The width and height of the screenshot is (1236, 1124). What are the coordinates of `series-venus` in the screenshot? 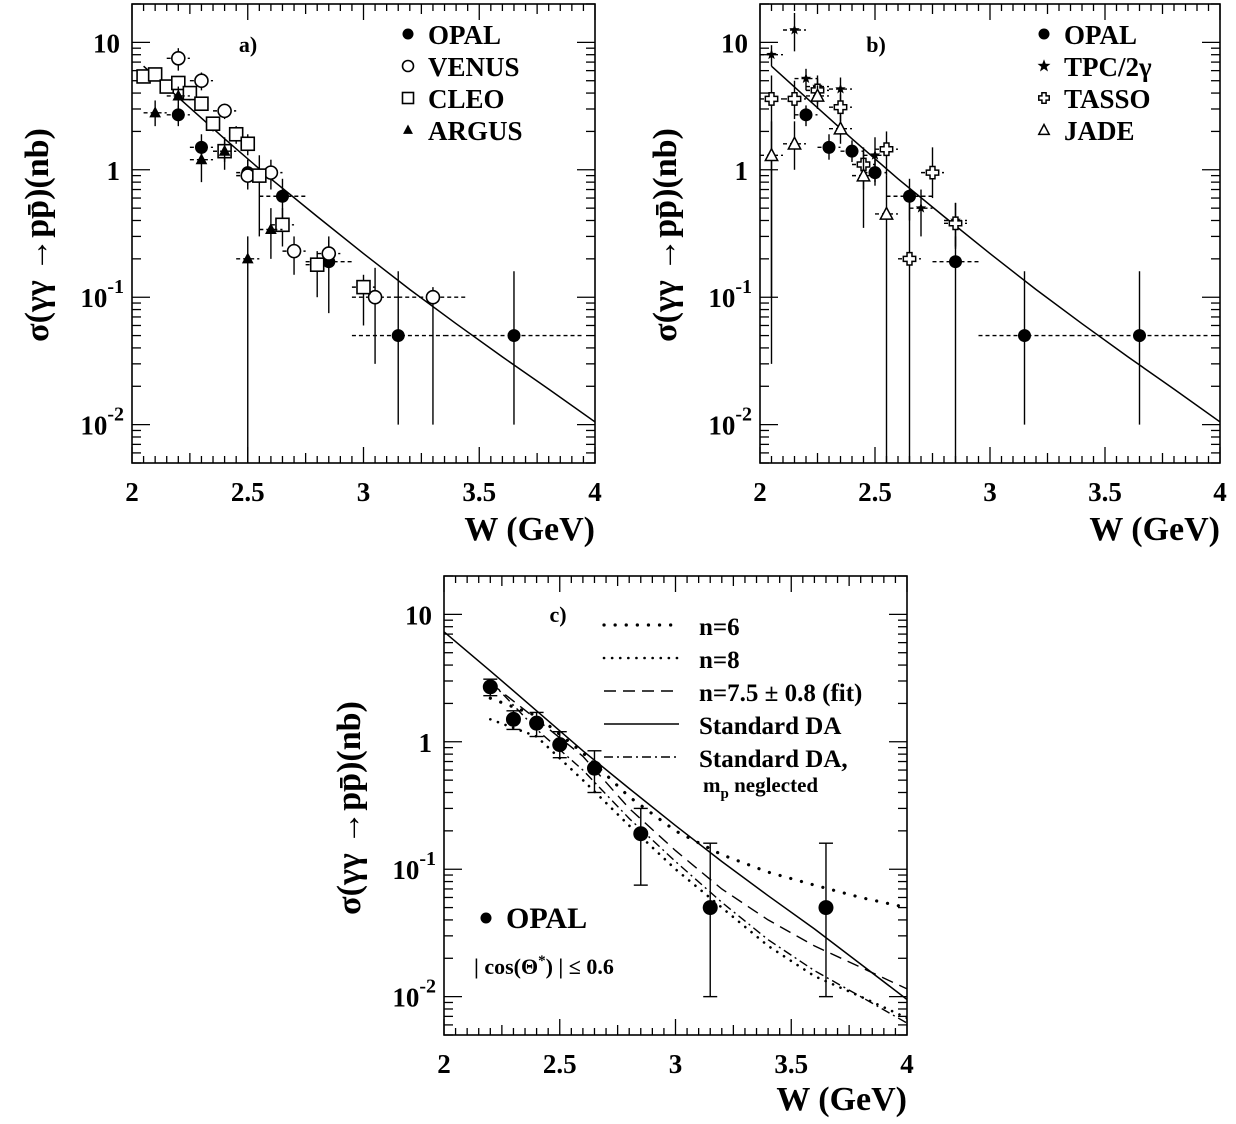 It's located at (317, 236).